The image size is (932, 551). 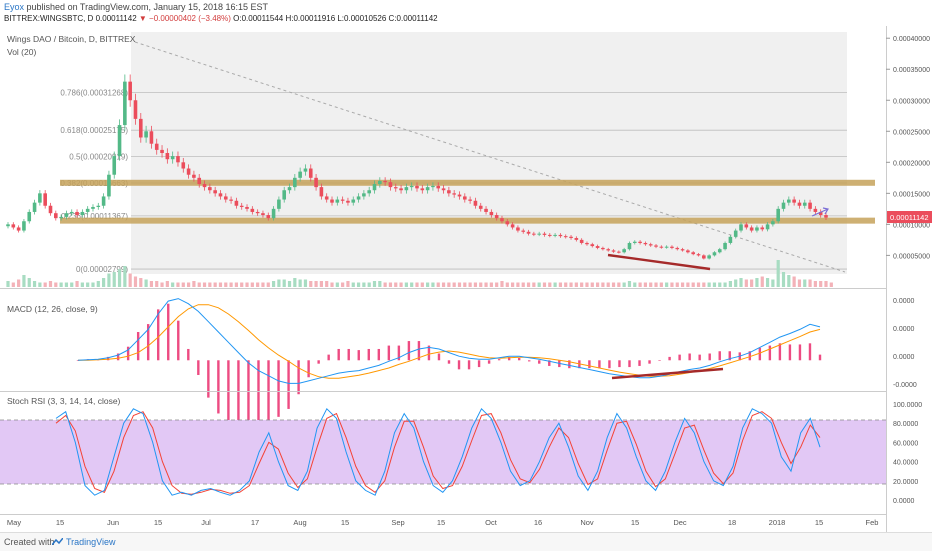 What do you see at coordinates (911, 39) in the screenshot?
I see `price-axis-label: 0.00040000` at bounding box center [911, 39].